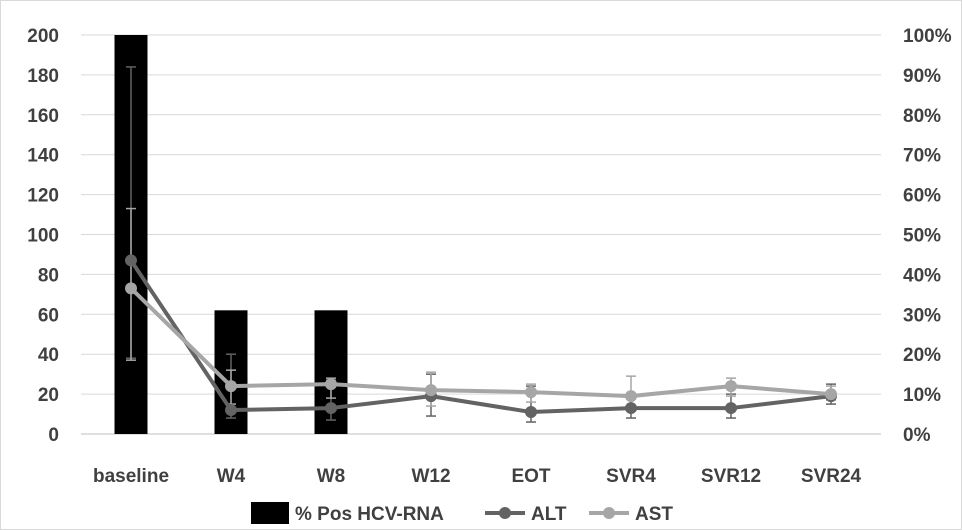  What do you see at coordinates (43, 156) in the screenshot?
I see `left-axis-tick-label: 140` at bounding box center [43, 156].